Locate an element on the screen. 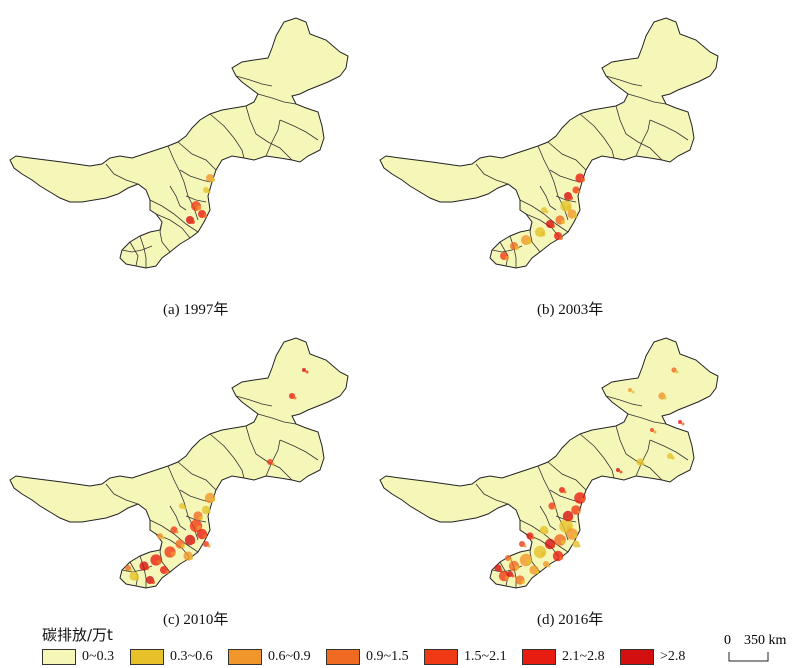  caption-1997: (a) 1997年 is located at coordinates (196, 310).